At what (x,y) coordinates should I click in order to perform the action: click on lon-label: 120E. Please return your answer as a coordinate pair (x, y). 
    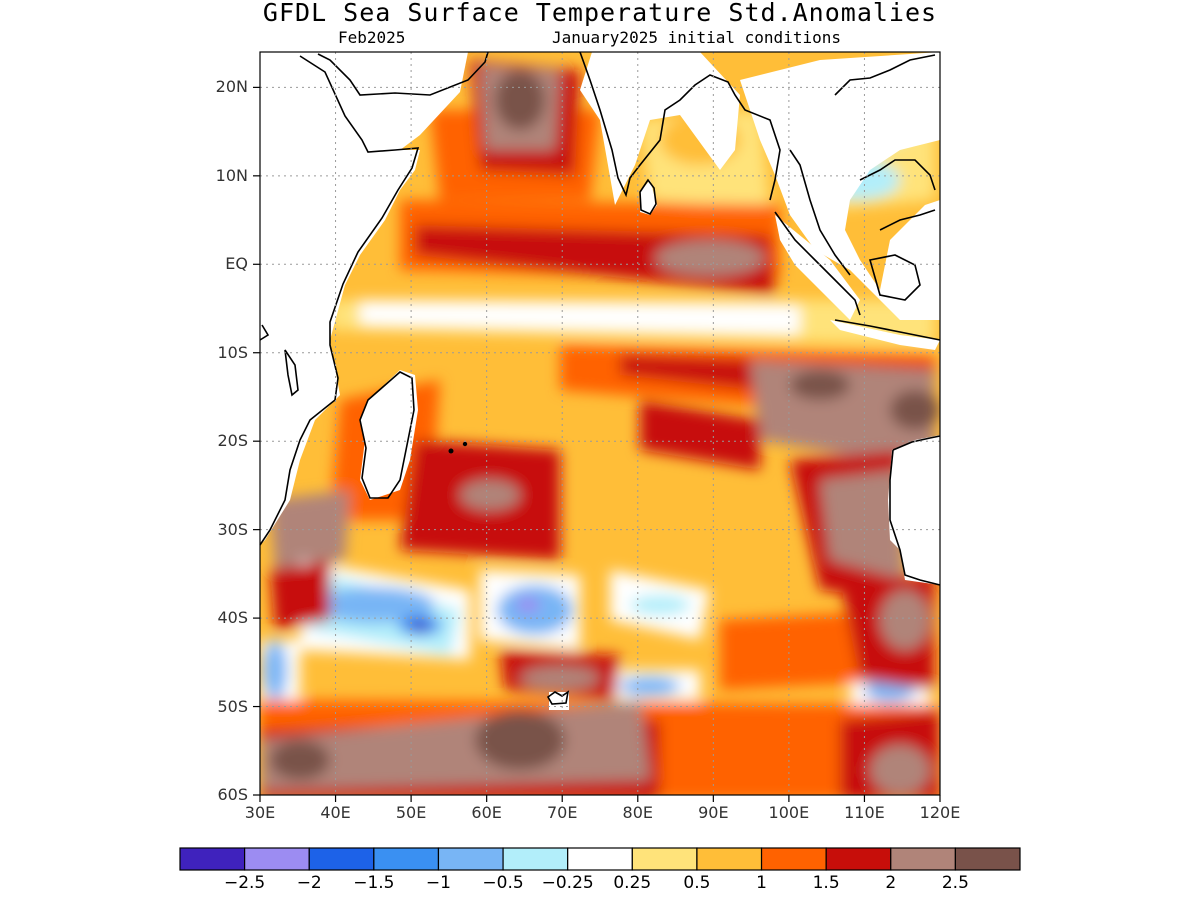
    Looking at the image, I should click on (940, 812).